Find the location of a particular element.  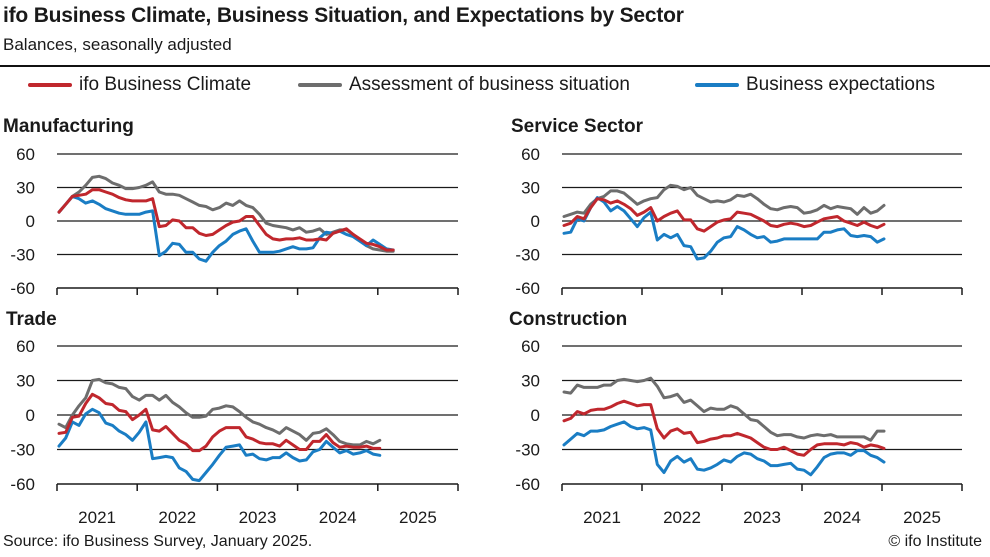

panel-title-manufacturing: Manufacturing is located at coordinates (68, 126).